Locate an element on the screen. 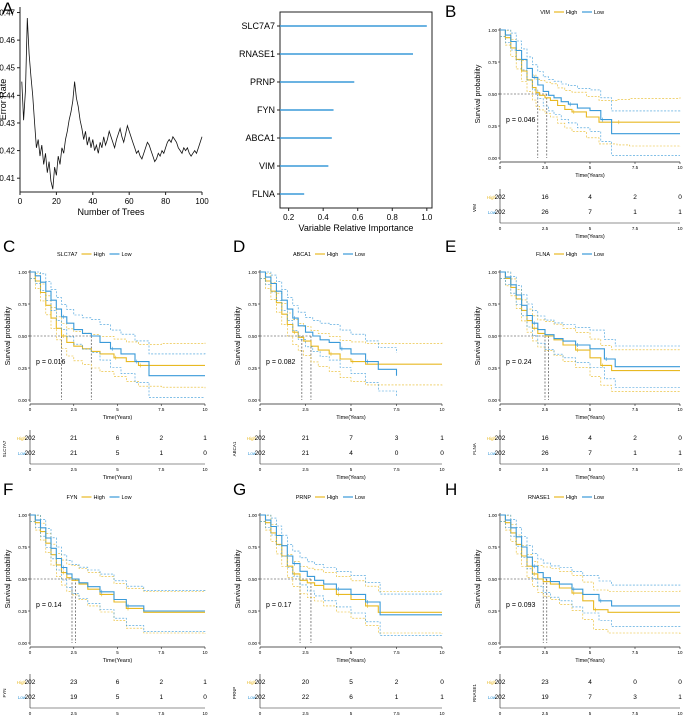  legend-high-label: High is located at coordinates (571, 255).